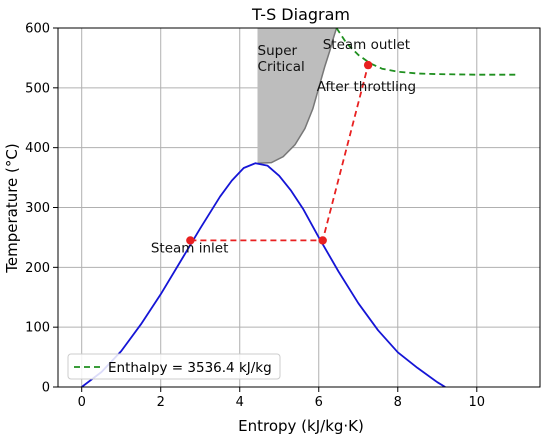 The width and height of the screenshot is (550, 440). Describe the element at coordinates (37, 29) in the screenshot. I see `y-tick-label: 600` at that location.